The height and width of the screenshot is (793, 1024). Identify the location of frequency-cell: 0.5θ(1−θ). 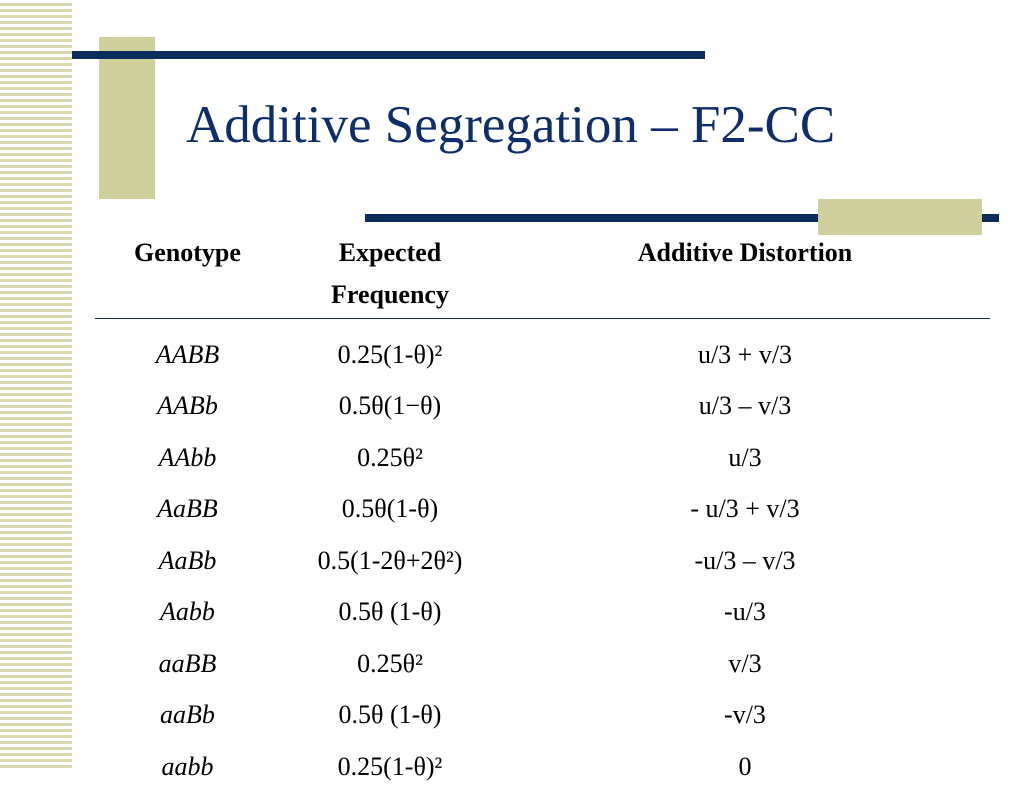
(390, 406).